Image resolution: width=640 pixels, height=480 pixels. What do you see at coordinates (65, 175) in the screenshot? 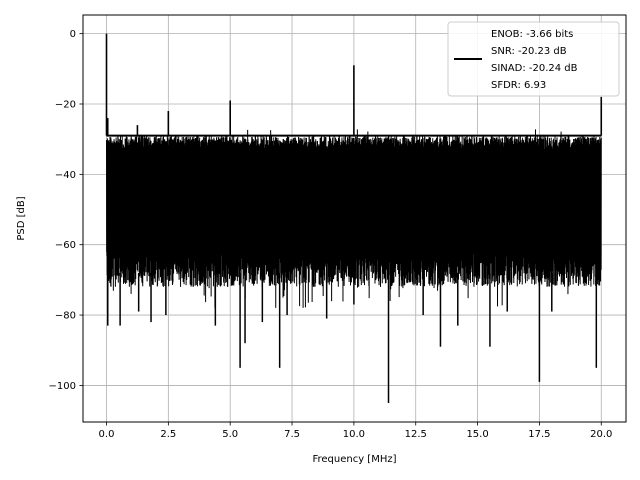
I see `y-tick-label: −40` at bounding box center [65, 175].